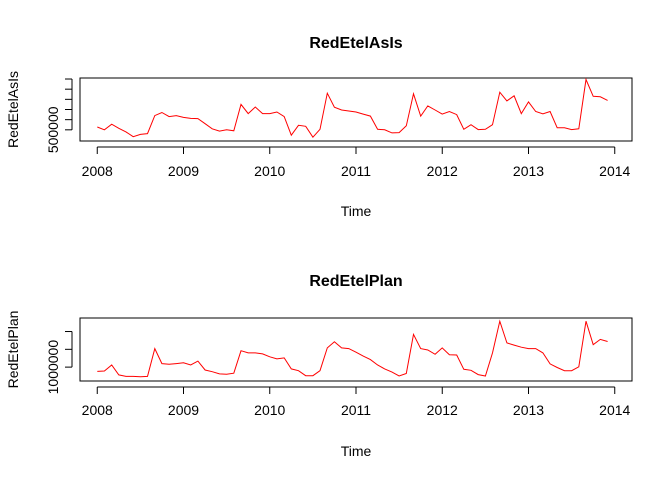 This screenshot has width=672, height=485. Describe the element at coordinates (97, 171) in the screenshot. I see `panel1-x-tick-label-2008: 2008` at that location.